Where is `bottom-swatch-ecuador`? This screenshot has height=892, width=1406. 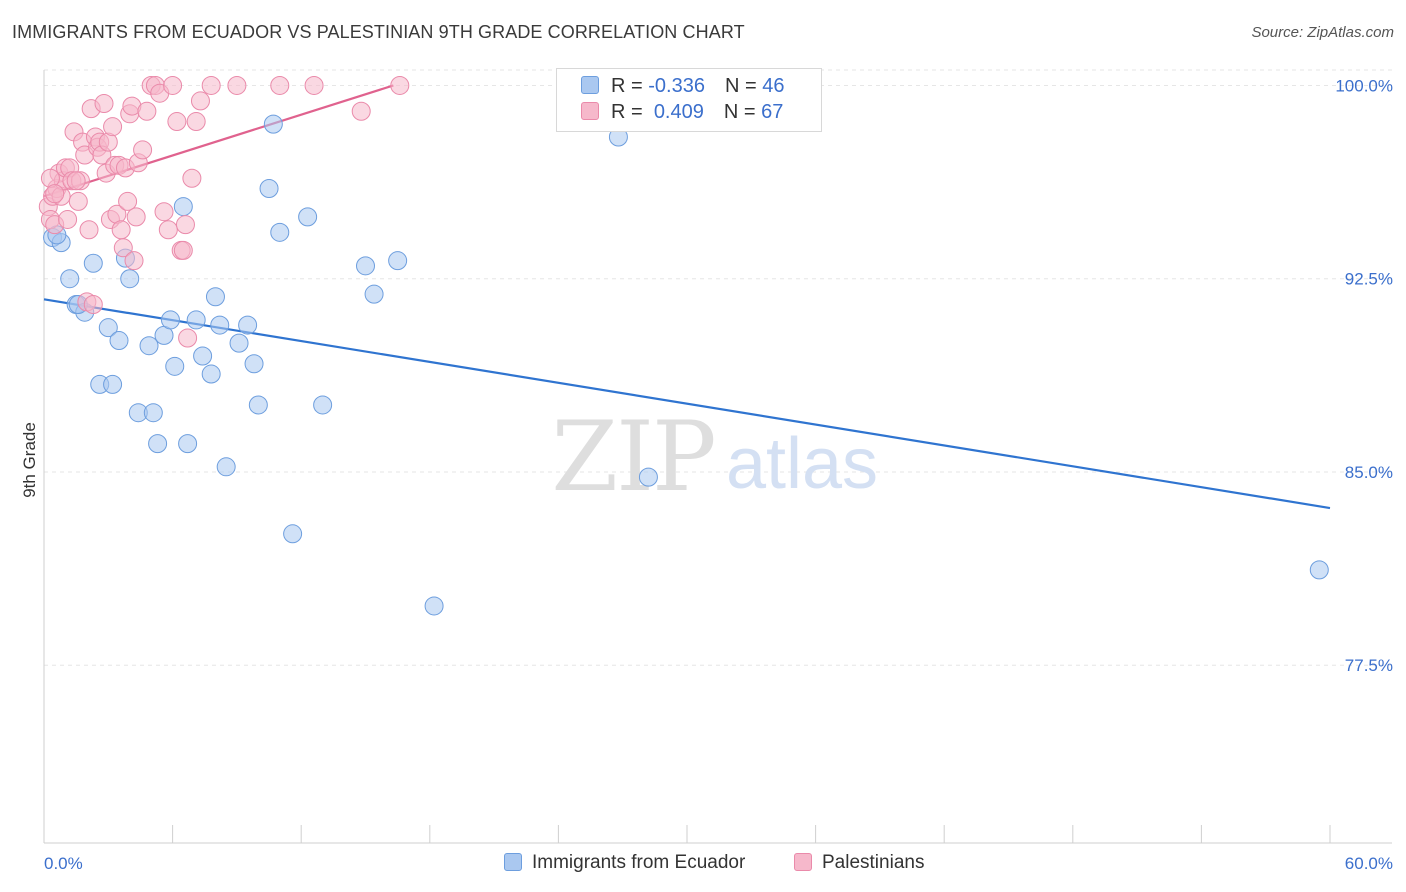
bottom-swatch-ecuador is located at coordinates (513, 862).